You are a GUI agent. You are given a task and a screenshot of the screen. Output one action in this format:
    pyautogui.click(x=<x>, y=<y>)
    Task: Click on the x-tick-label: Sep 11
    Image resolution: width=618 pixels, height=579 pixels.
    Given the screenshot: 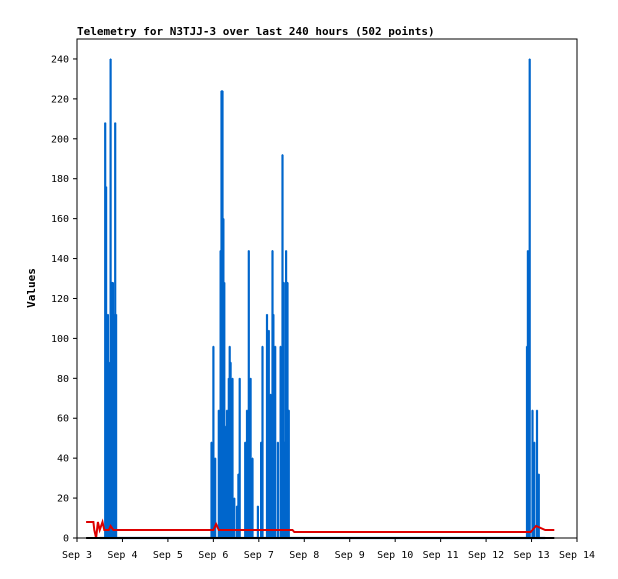 What is the action you would take?
    pyautogui.click(x=441, y=555)
    